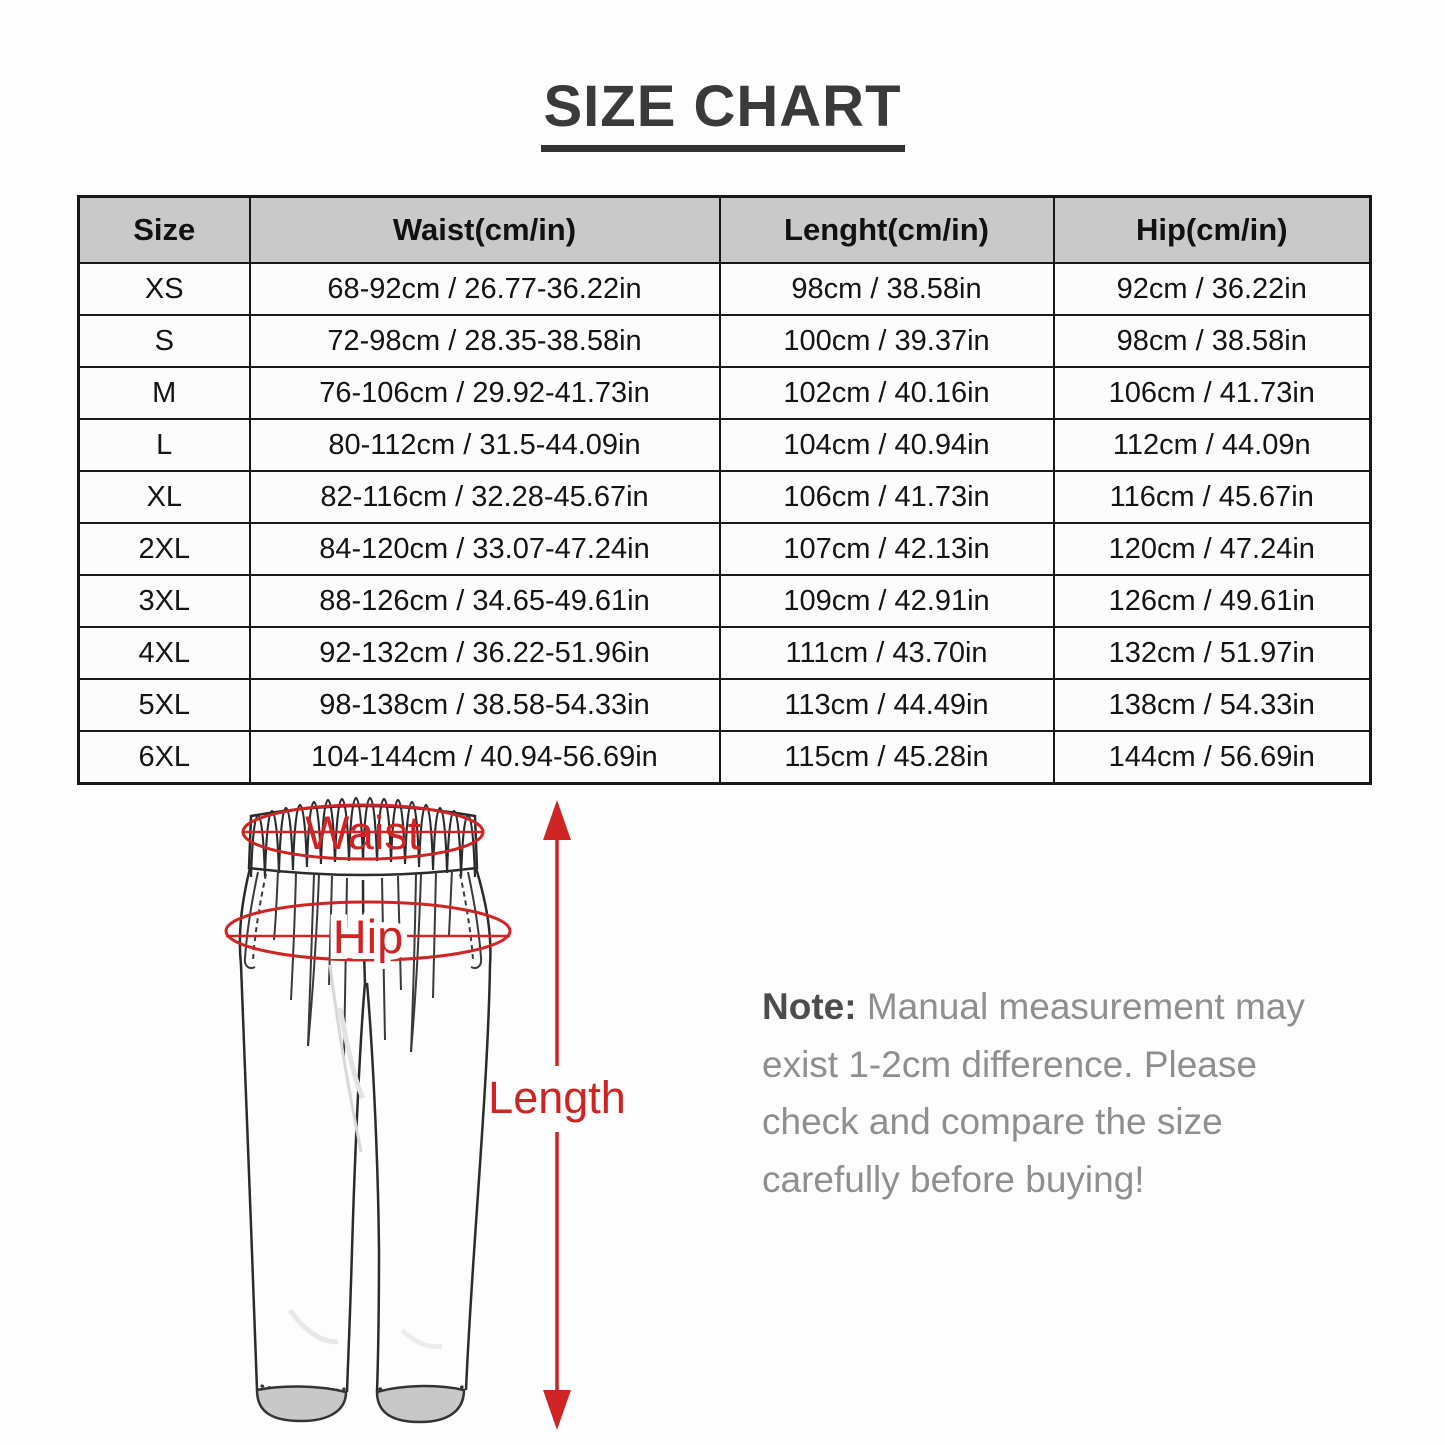 Image resolution: width=1445 pixels, height=1445 pixels. I want to click on size-cell: 4XL, so click(164, 653).